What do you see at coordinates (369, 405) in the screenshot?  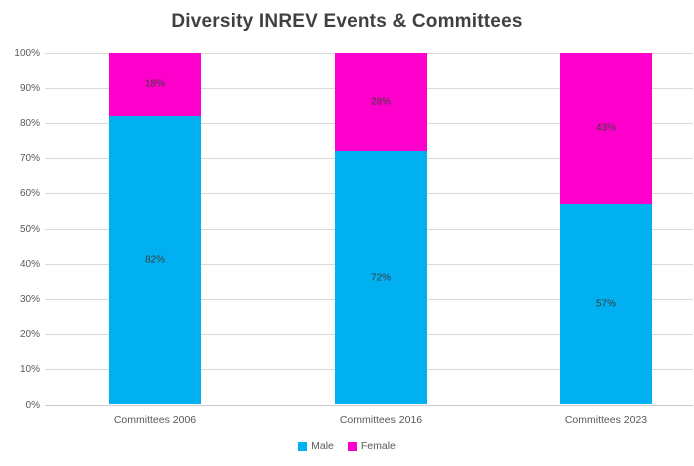 I see `x-axis-line` at bounding box center [369, 405].